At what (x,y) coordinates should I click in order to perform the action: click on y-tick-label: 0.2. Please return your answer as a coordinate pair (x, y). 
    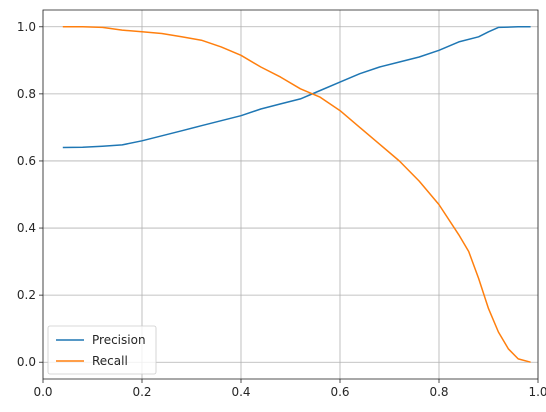
    Looking at the image, I should click on (26, 295).